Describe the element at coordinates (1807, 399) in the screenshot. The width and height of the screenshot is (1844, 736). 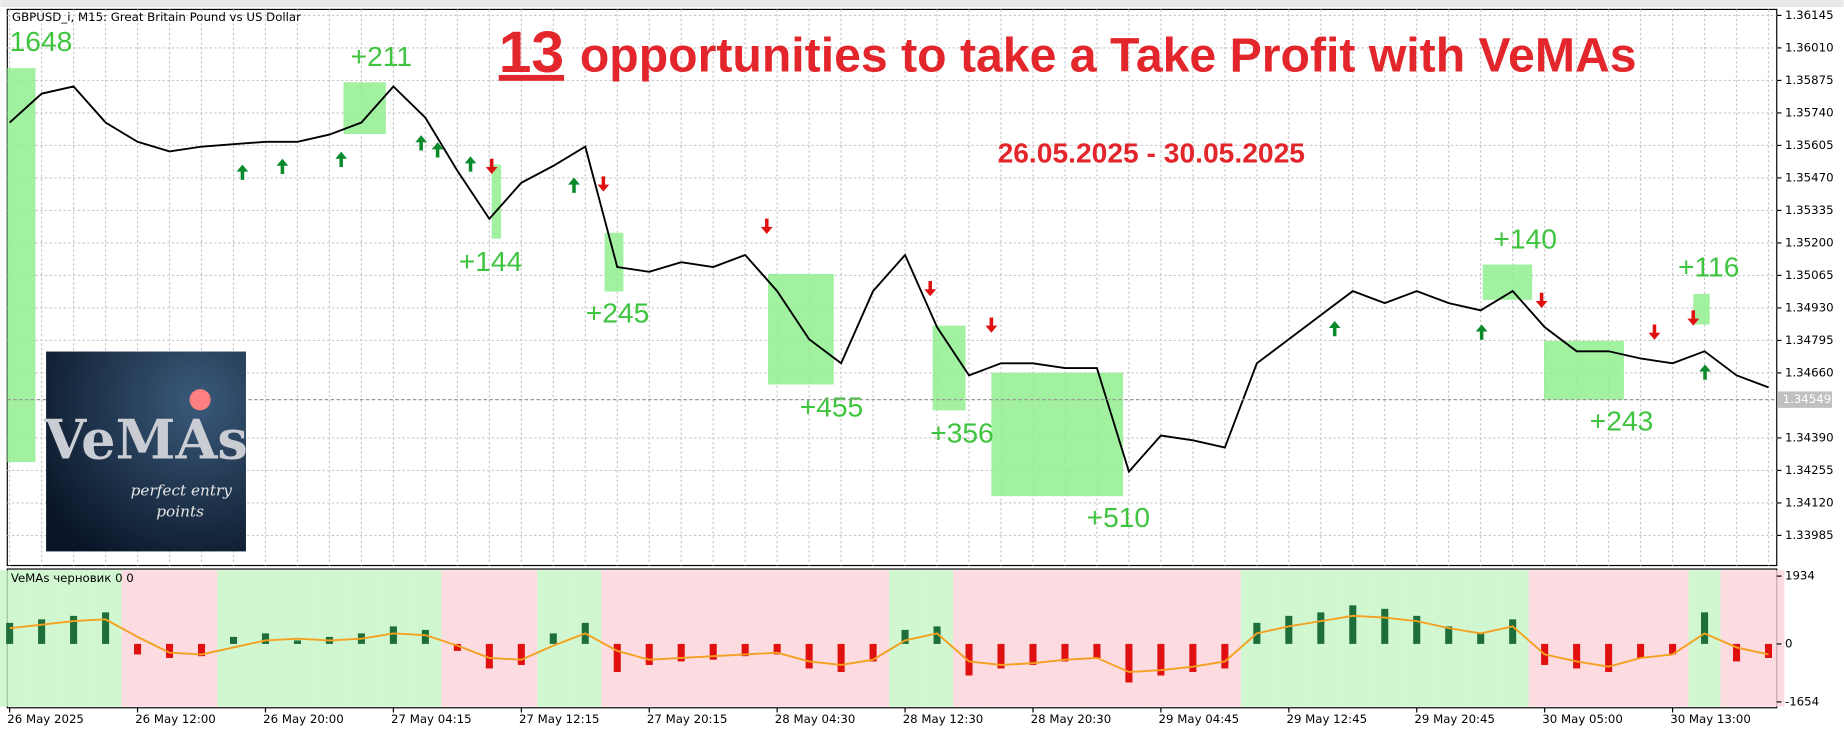
I see `current-price-label: 1.34549` at that location.